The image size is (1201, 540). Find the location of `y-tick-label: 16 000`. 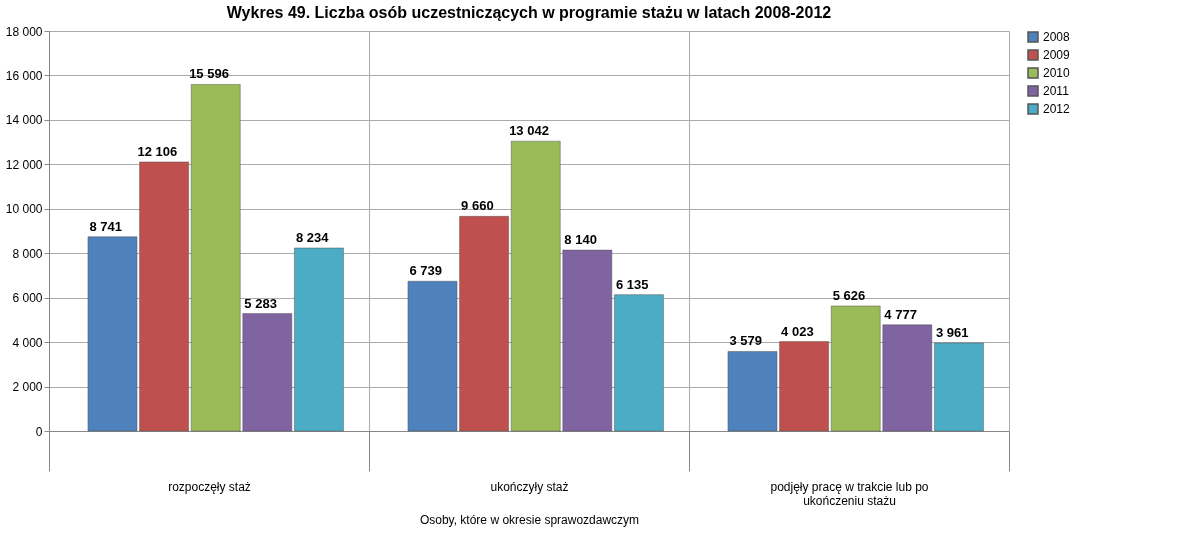

y-tick-label: 16 000 is located at coordinates (24, 75).